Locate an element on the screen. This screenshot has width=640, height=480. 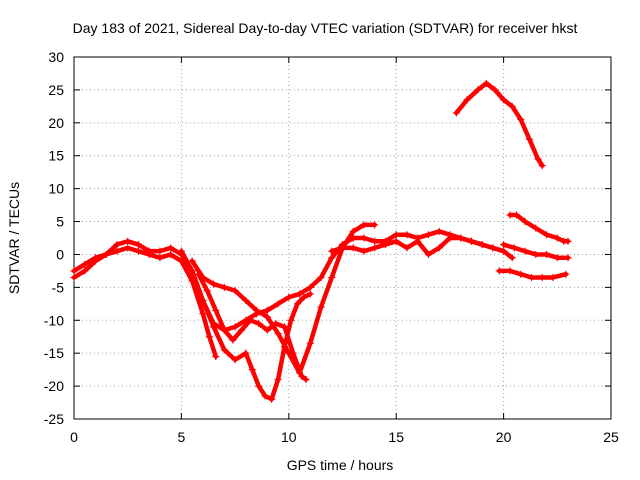
y-tick-label: 25 is located at coordinates (56, 90).